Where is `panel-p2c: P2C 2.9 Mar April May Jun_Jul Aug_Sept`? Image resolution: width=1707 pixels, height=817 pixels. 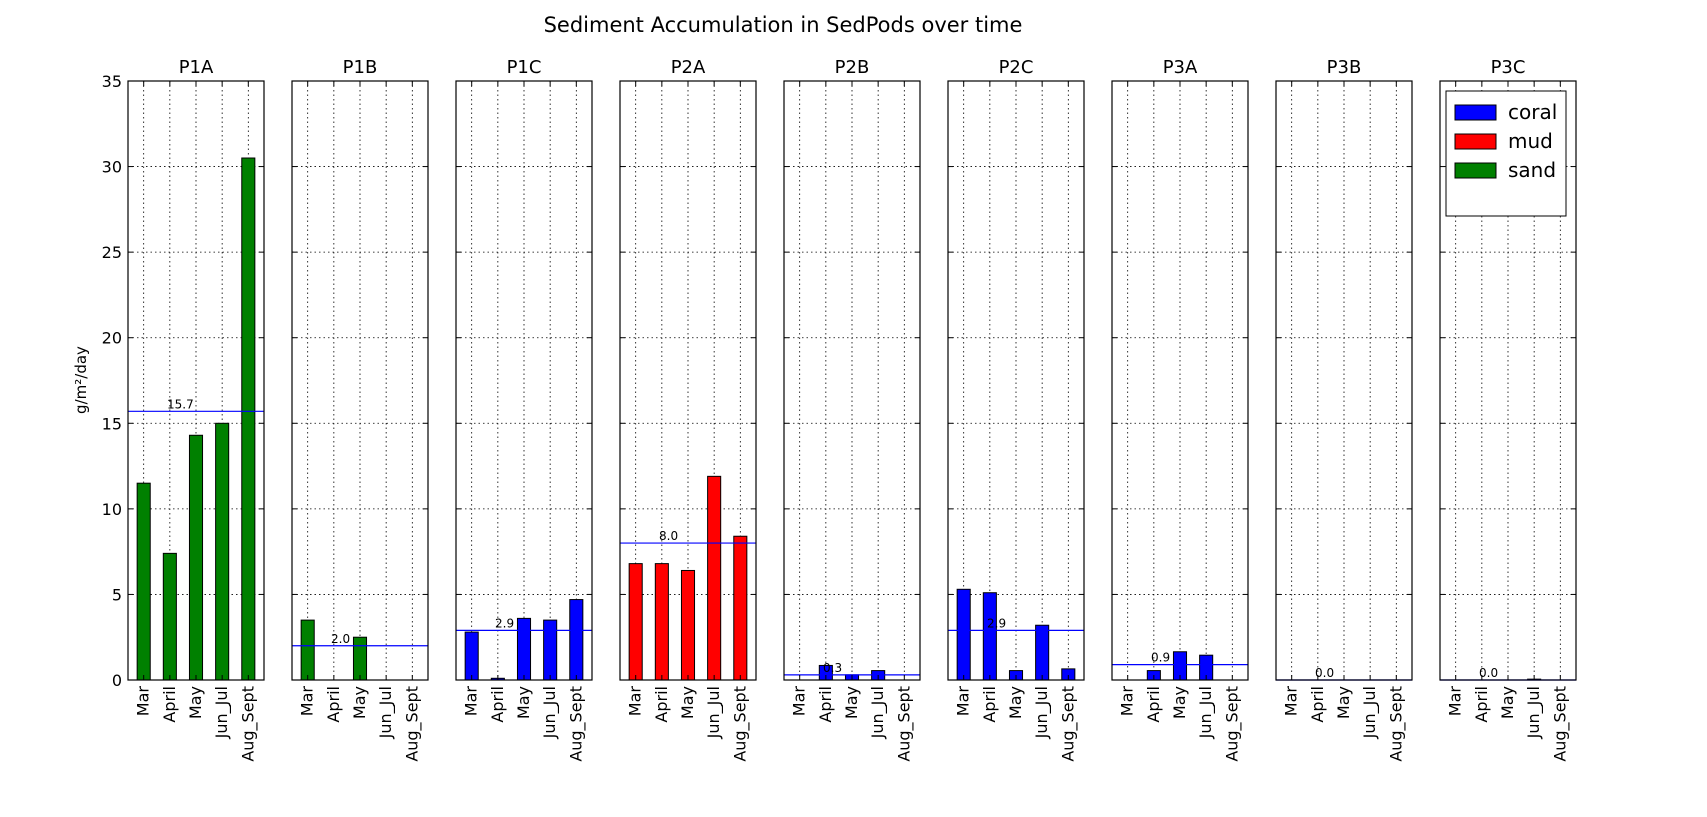
panel-p2c: P2C 2.9 Mar April May Jun_Jul Aug_Sept is located at coordinates (1016, 409).